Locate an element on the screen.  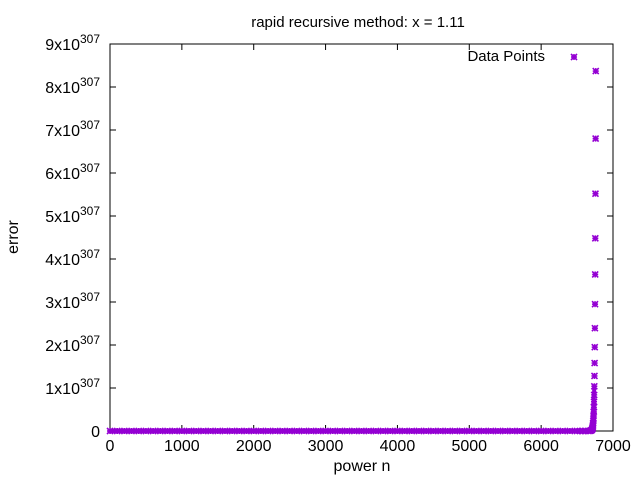
x-axis-label: power n is located at coordinates (362, 466).